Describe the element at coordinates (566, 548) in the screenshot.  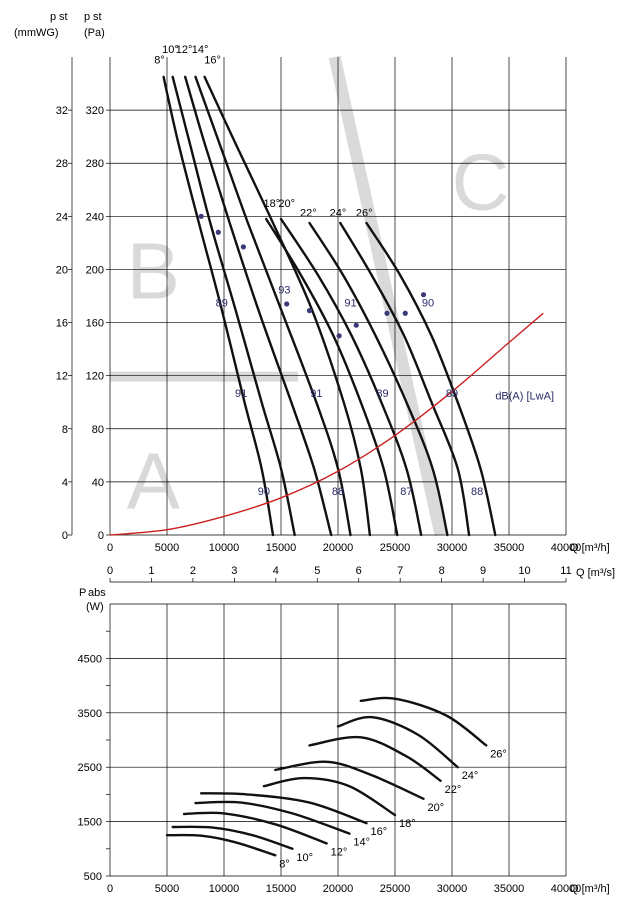
I see `x-tick-label: 40000` at that location.